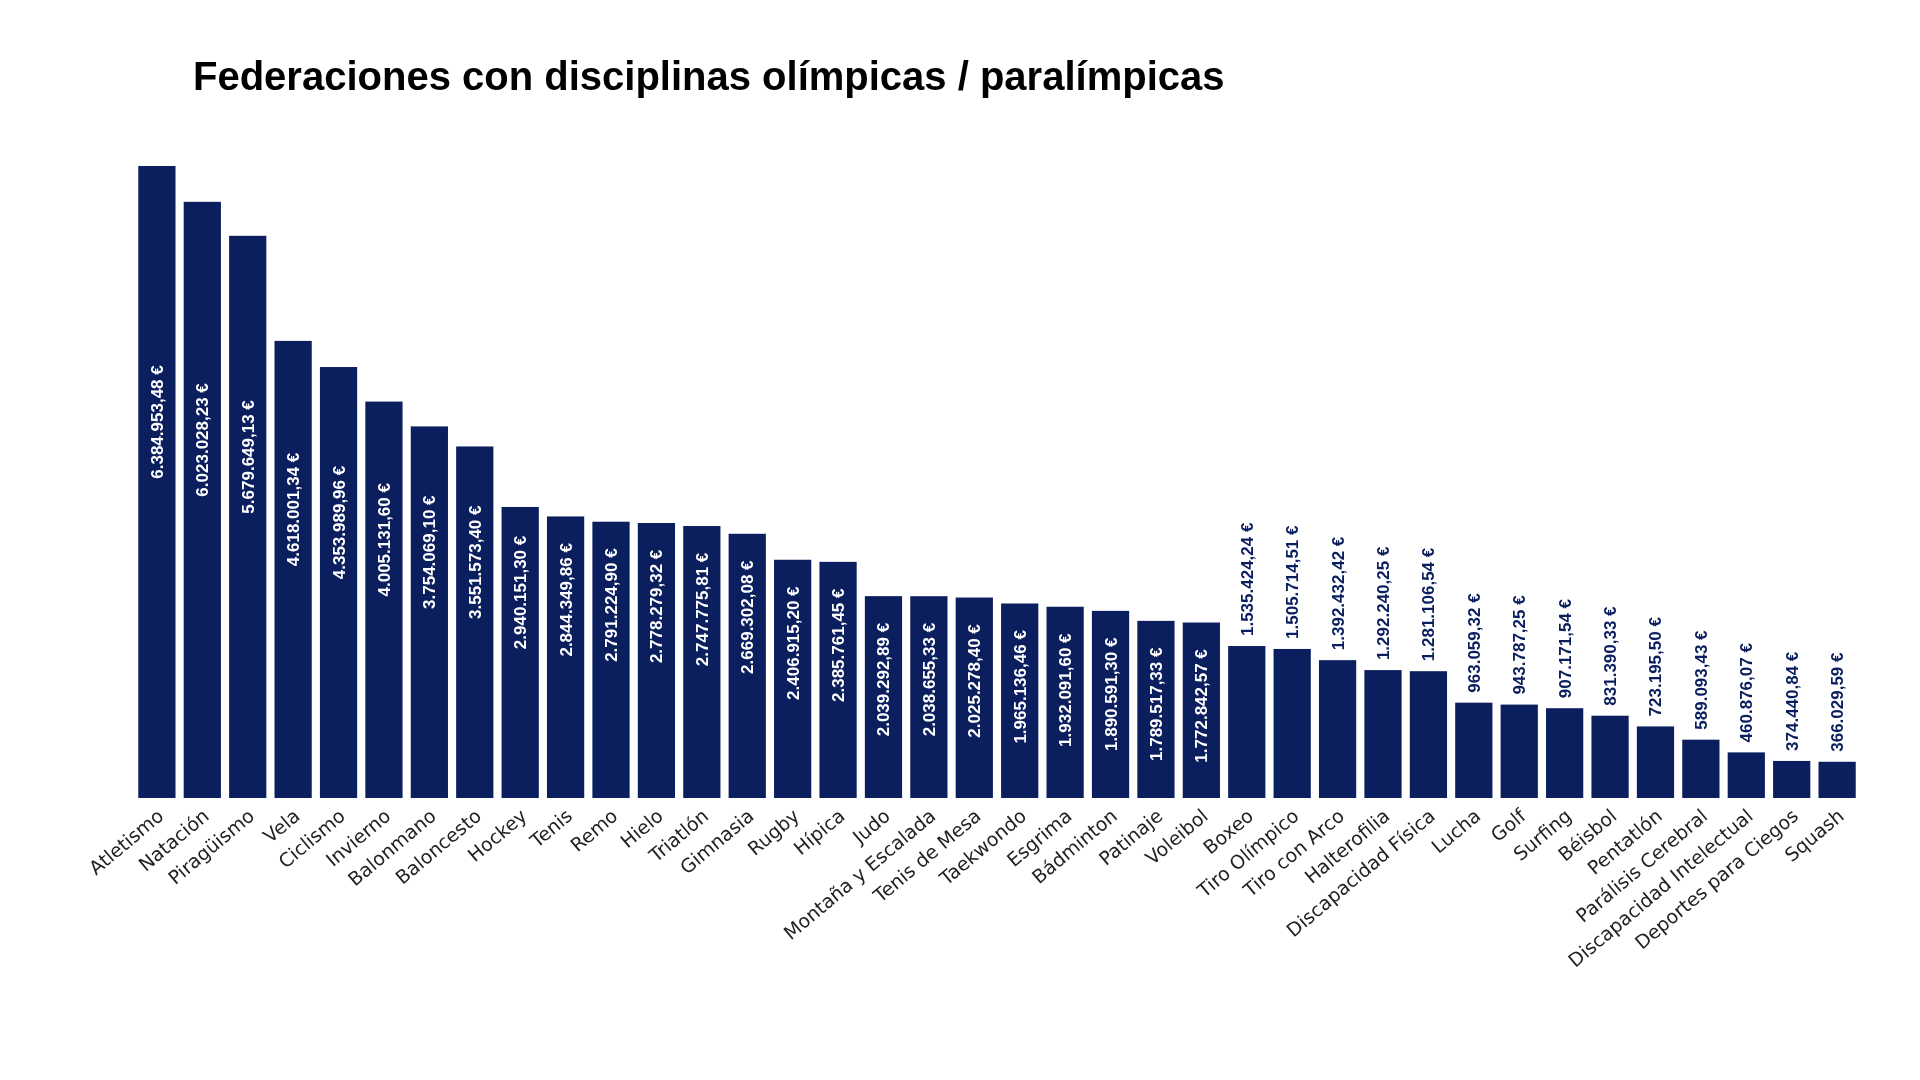 The width and height of the screenshot is (1920, 1080). What do you see at coordinates (1338, 593) in the screenshot?
I see `data-label: 1.392.432,42 €` at bounding box center [1338, 593].